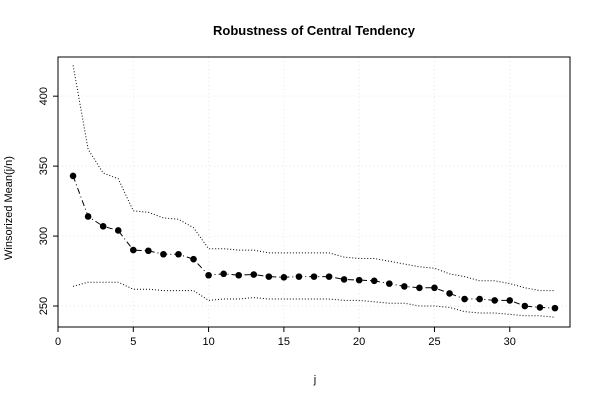 The height and width of the screenshot is (400, 599). I want to click on x-tick-label: 0, so click(58, 342).